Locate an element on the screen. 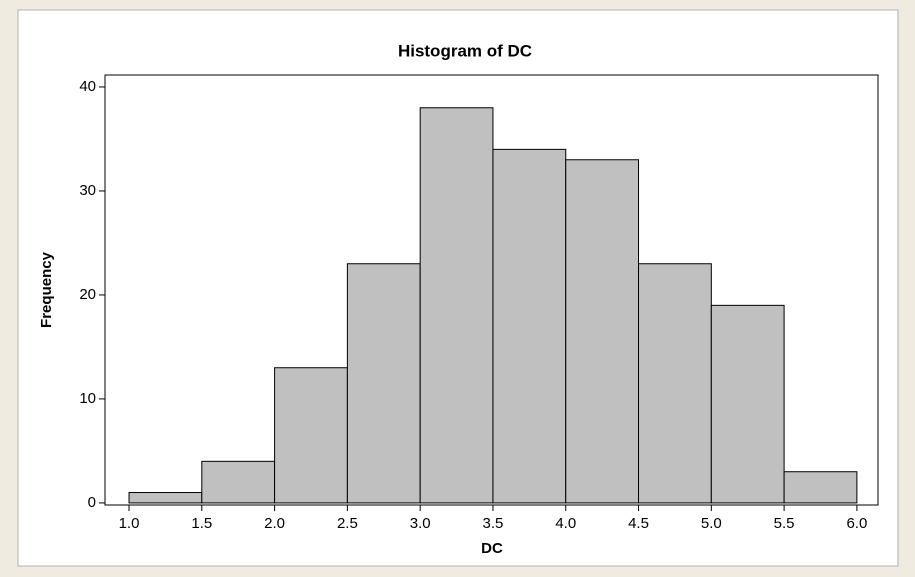 The height and width of the screenshot is (577, 915). x-axis-label: DC is located at coordinates (492, 548).